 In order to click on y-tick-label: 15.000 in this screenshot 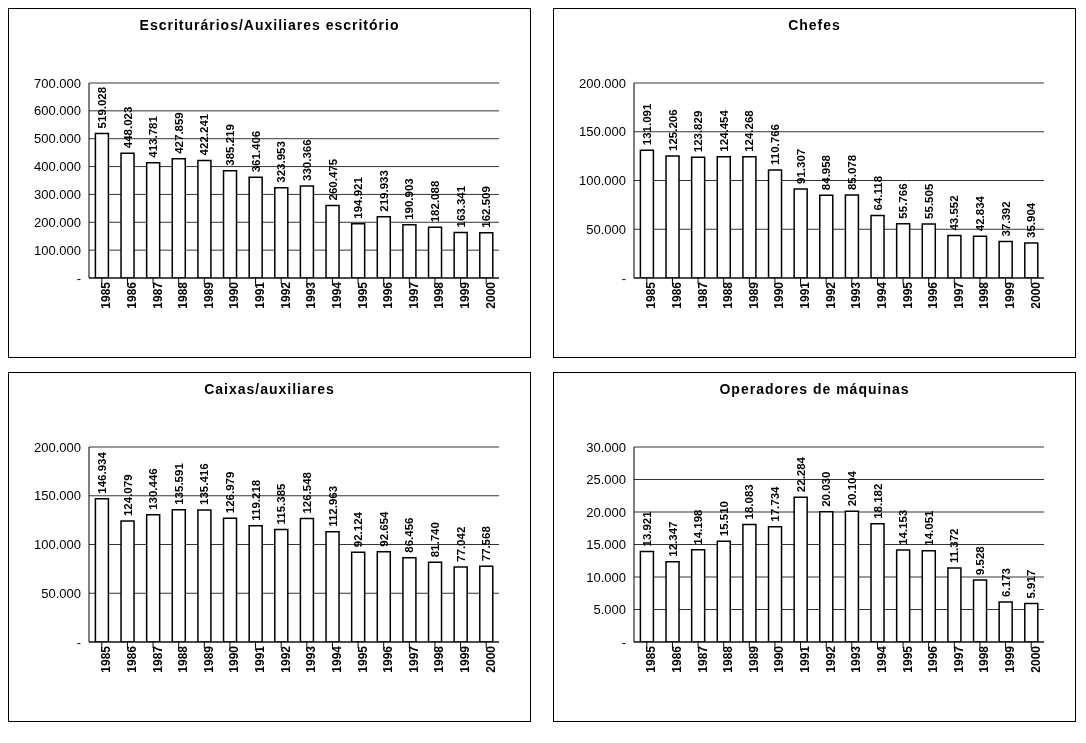, I will do `click(606, 545)`.